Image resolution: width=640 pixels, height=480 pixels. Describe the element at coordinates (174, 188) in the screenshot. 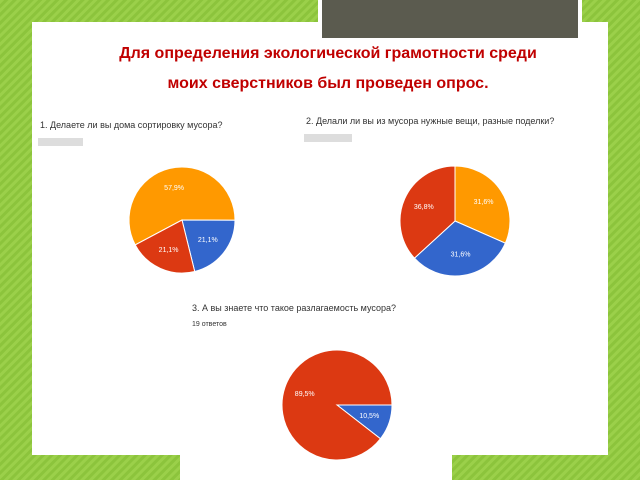

I see `slice-label: 57,9%` at that location.